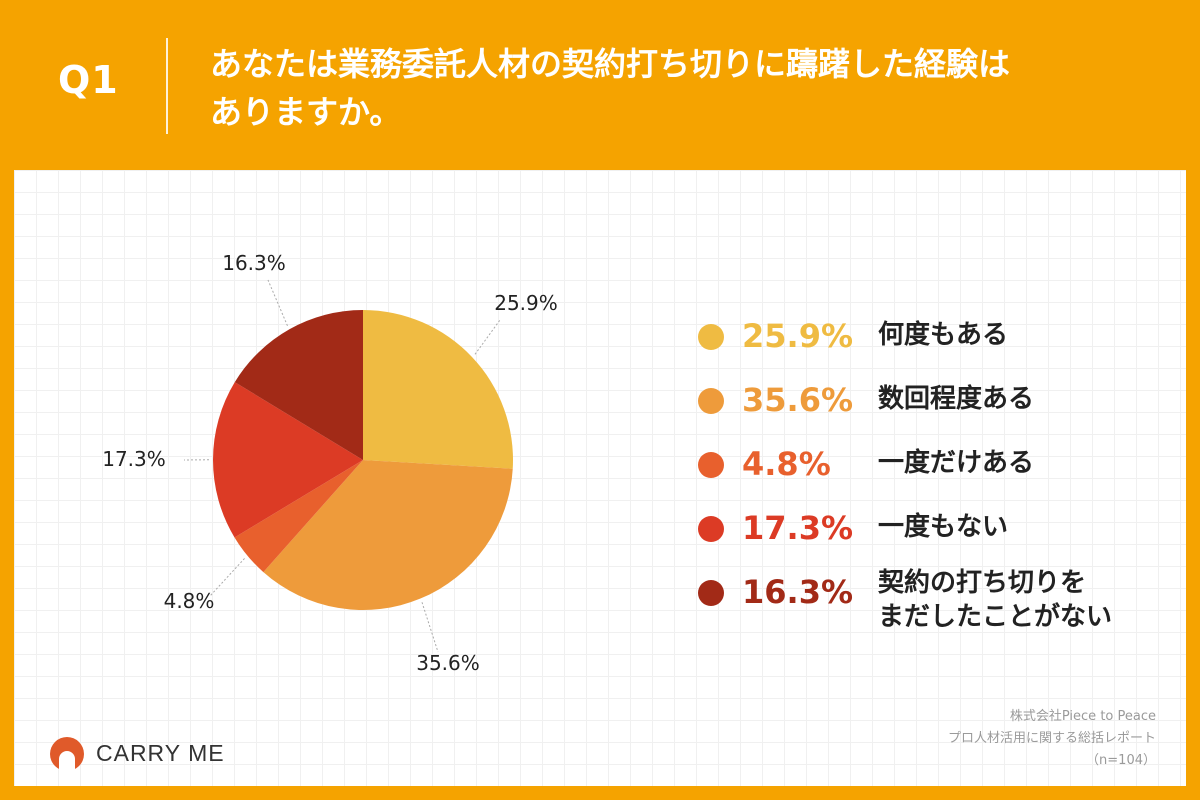 The width and height of the screenshot is (1200, 800). What do you see at coordinates (167, 86) in the screenshot?
I see `header-divider` at bounding box center [167, 86].